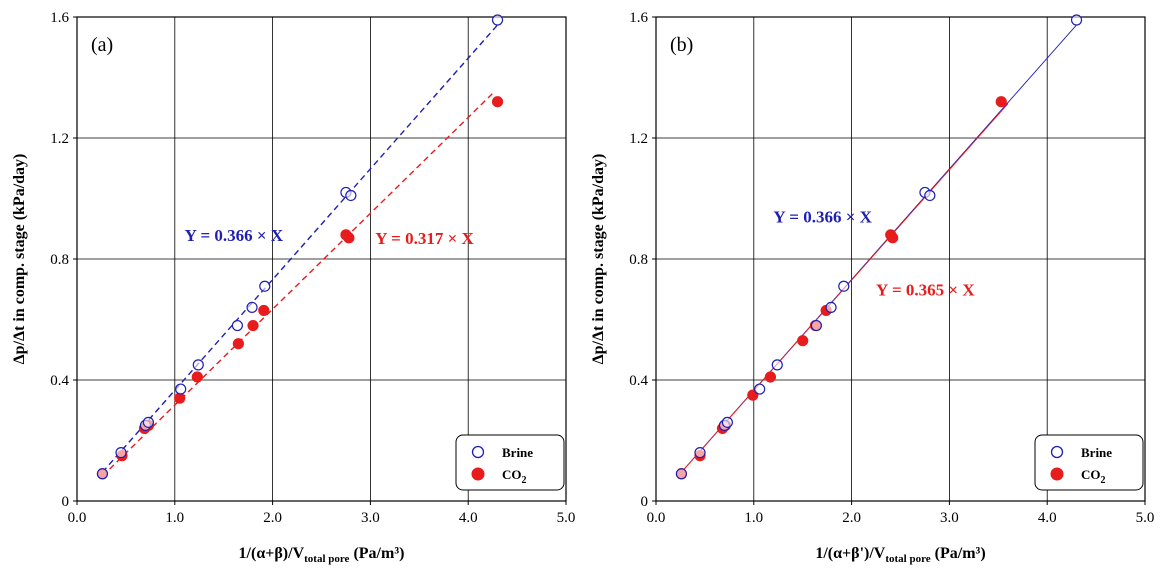  Describe the element at coordinates (681, 45) in the screenshot. I see `panel-label: (b)` at that location.